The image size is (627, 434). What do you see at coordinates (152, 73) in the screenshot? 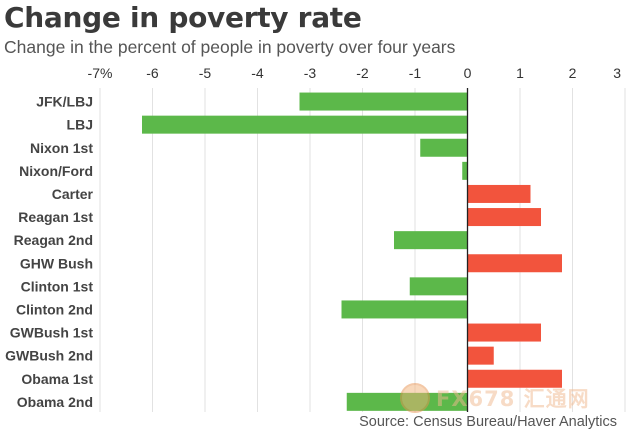
I see `x-tick-label: -6` at bounding box center [152, 73].